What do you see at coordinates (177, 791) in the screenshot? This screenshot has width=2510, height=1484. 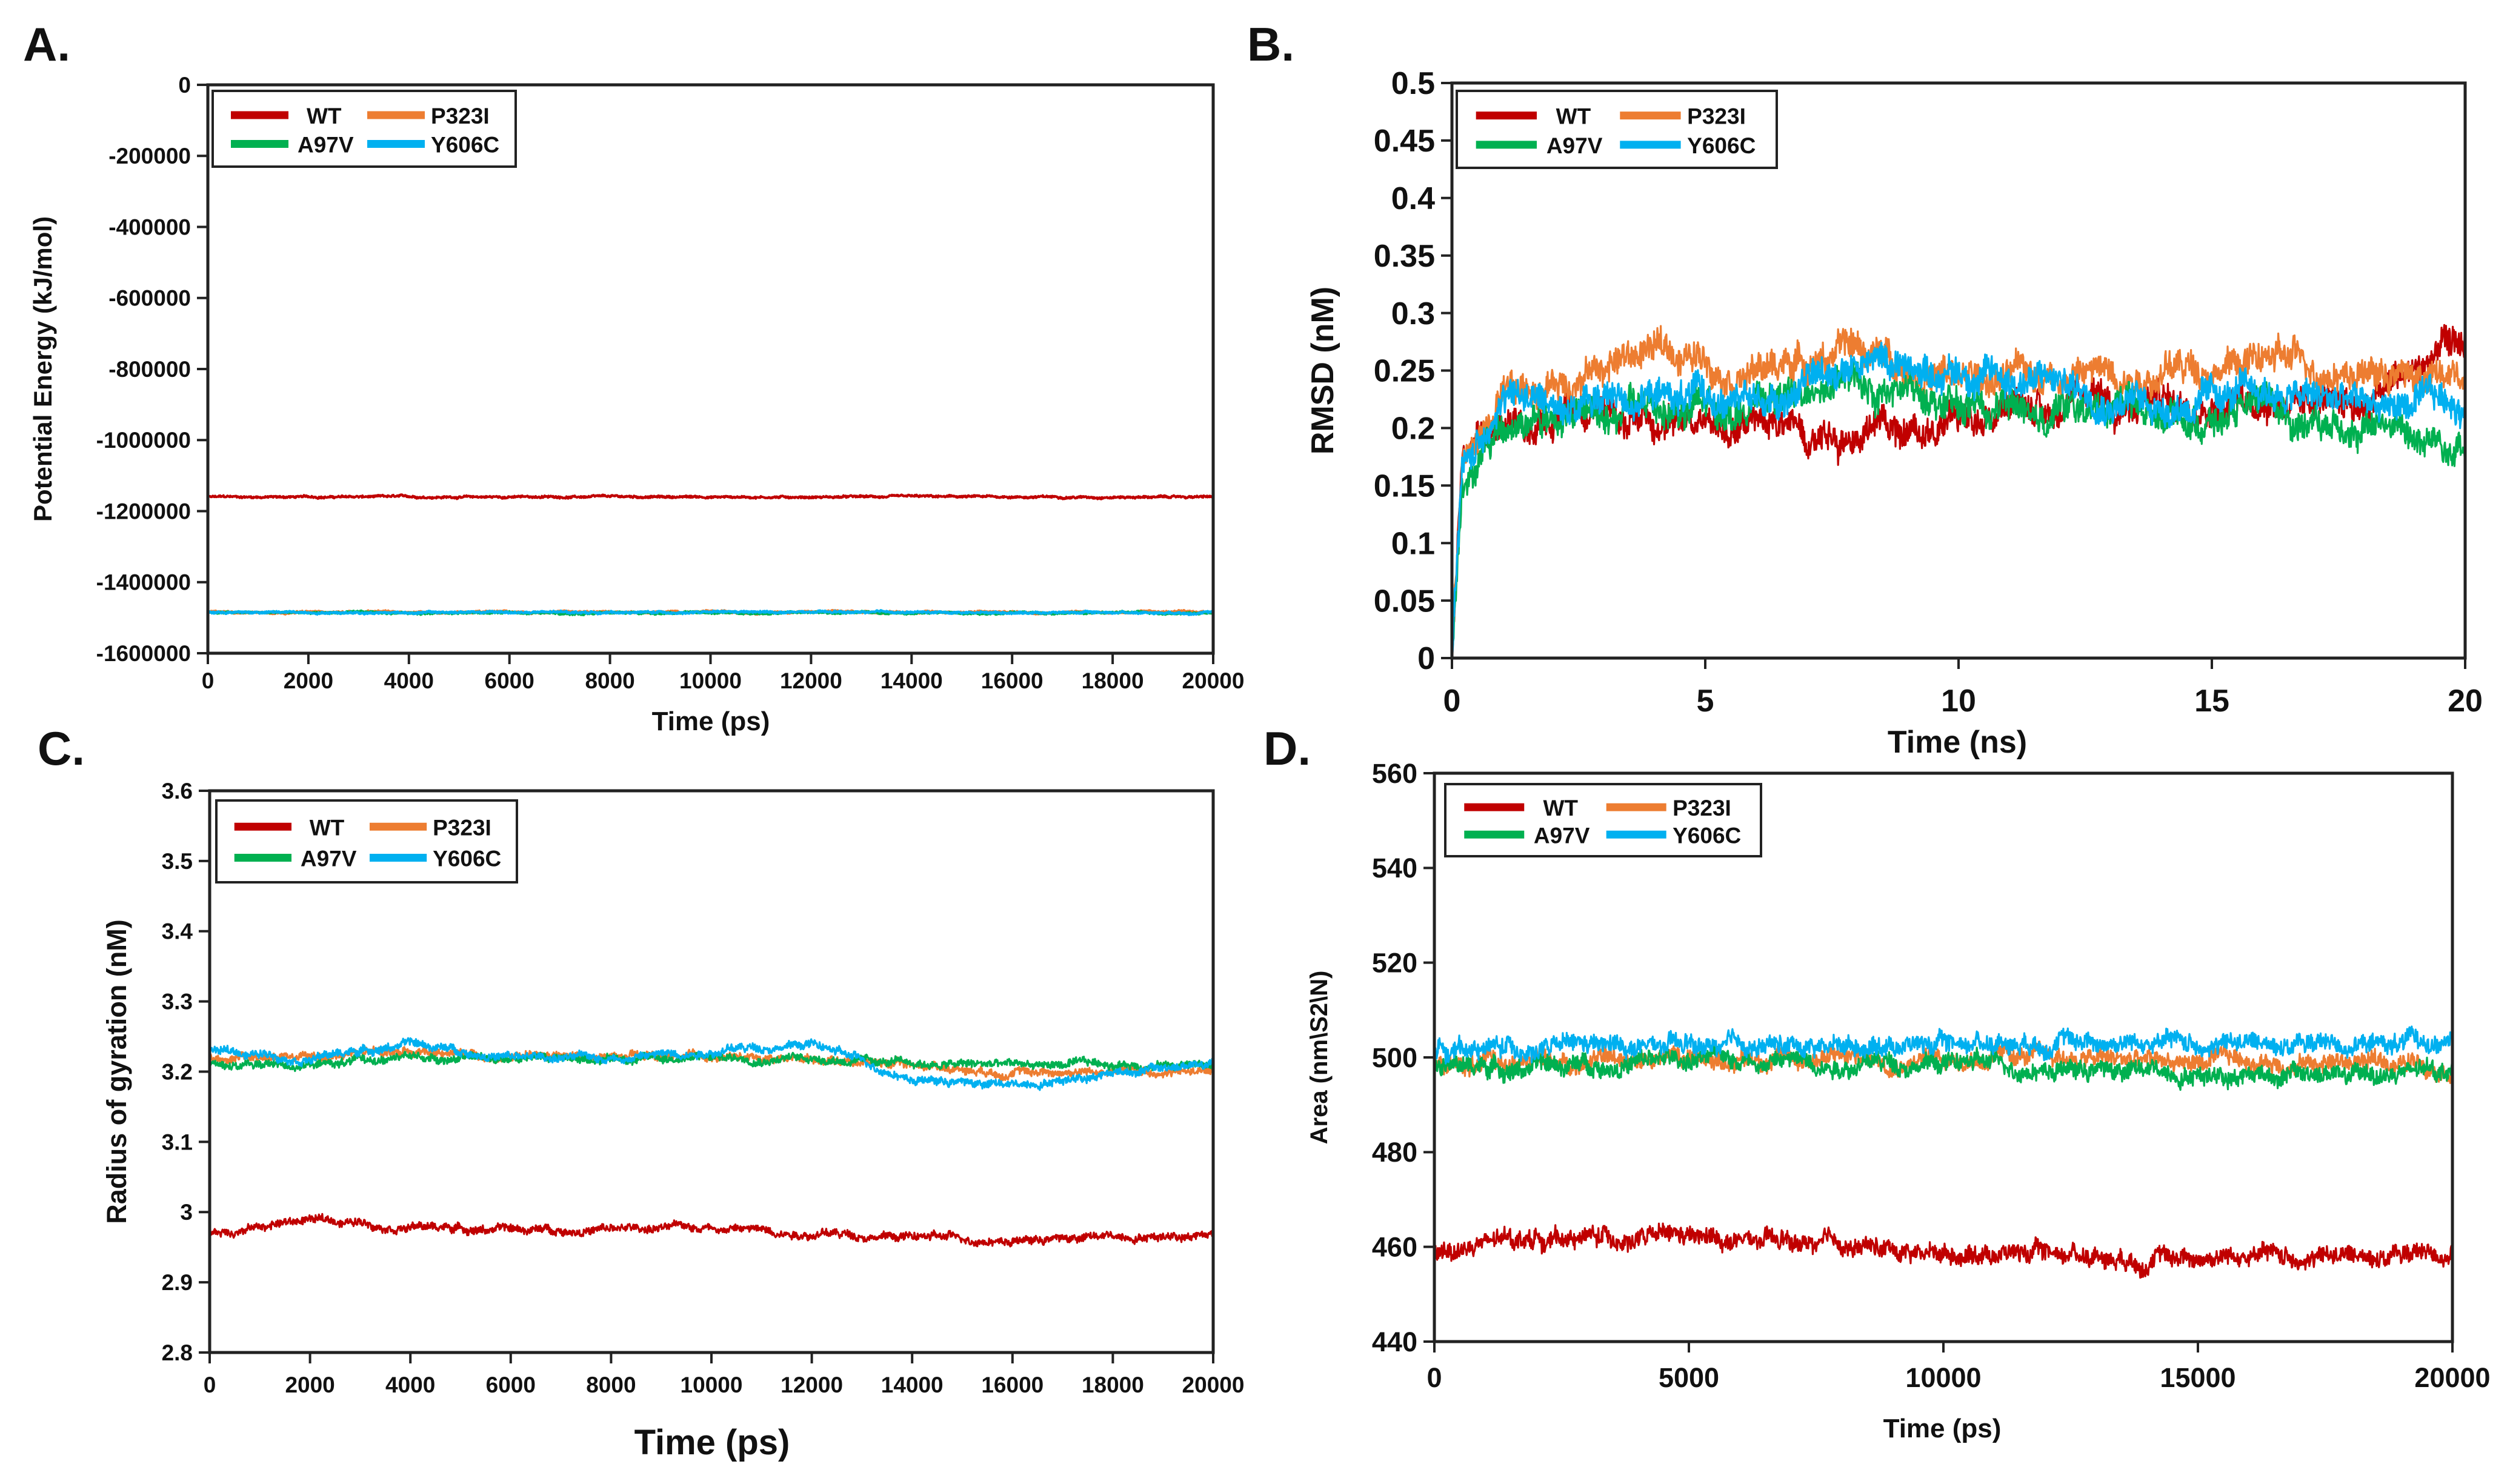 I see `y-tick-label: 3.6` at bounding box center [177, 791].